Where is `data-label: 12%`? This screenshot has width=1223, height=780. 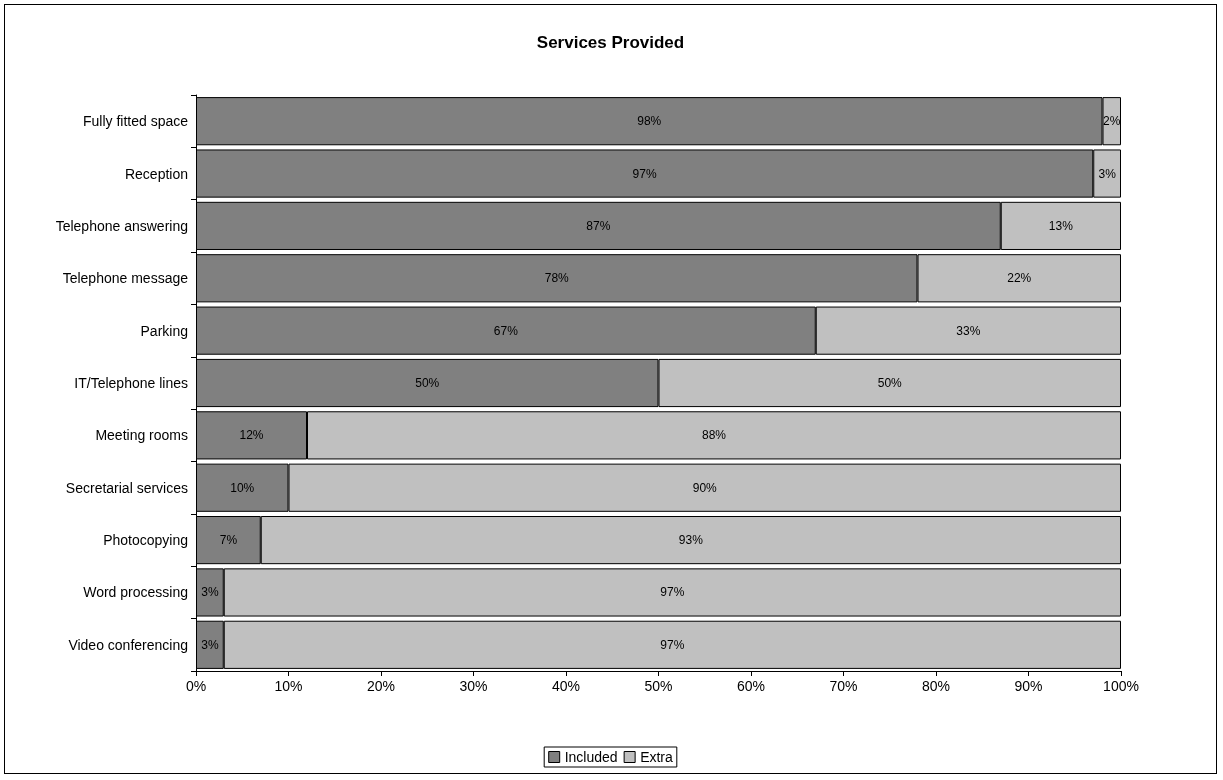
data-label: 12% is located at coordinates (251, 435).